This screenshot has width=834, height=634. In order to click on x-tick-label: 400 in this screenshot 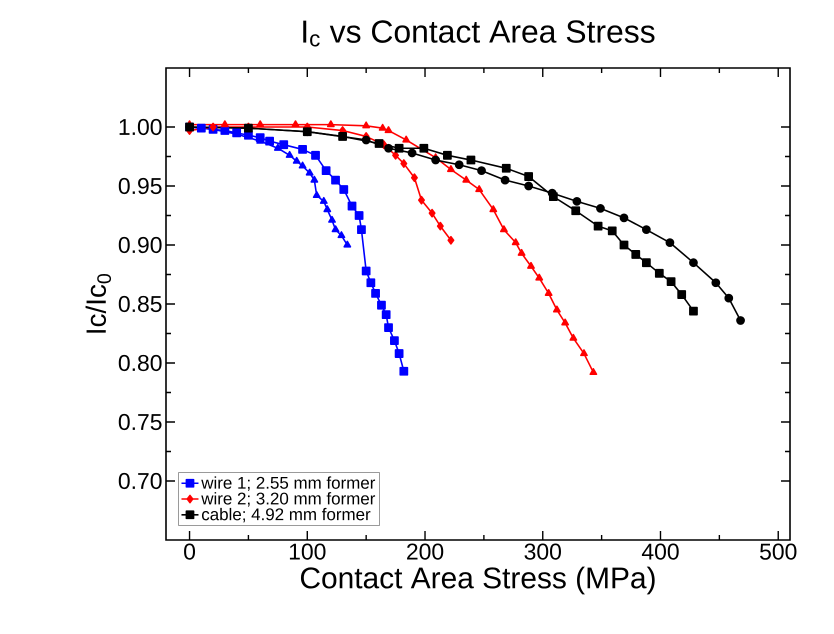, I will do `click(660, 552)`.